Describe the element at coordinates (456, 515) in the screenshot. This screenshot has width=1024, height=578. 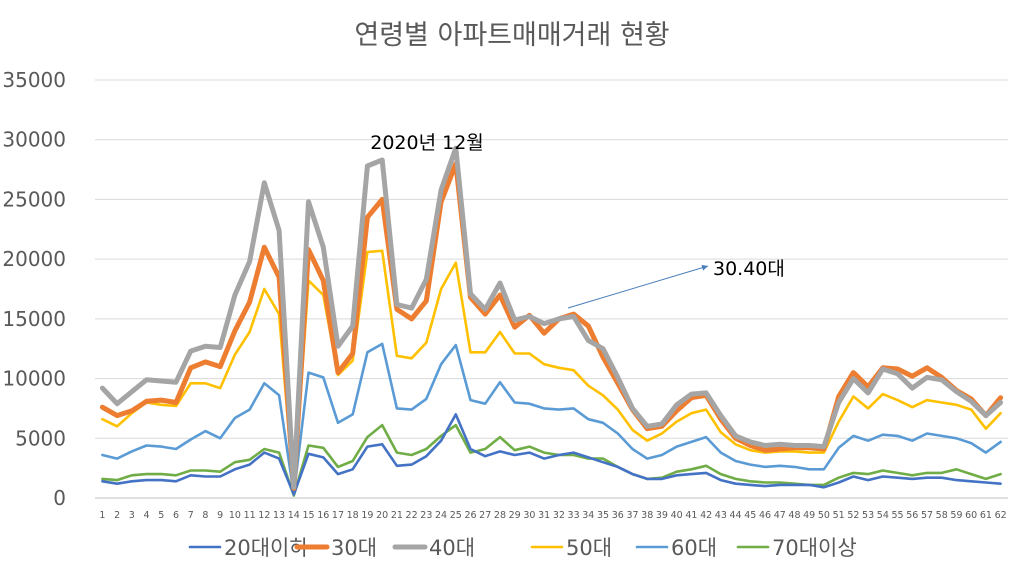
I see `x-tick-label: 25` at that location.